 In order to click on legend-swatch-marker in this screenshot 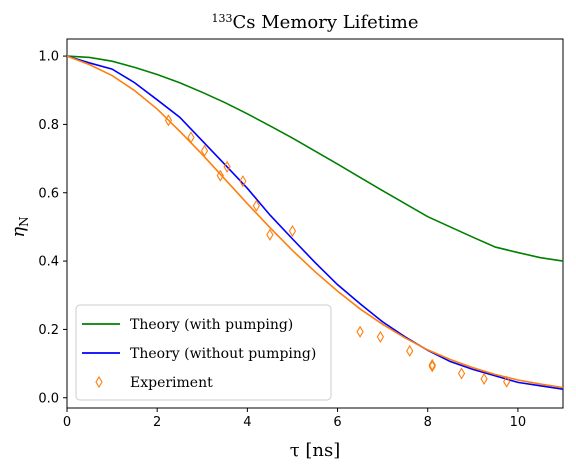, I will do `click(99, 382)`.